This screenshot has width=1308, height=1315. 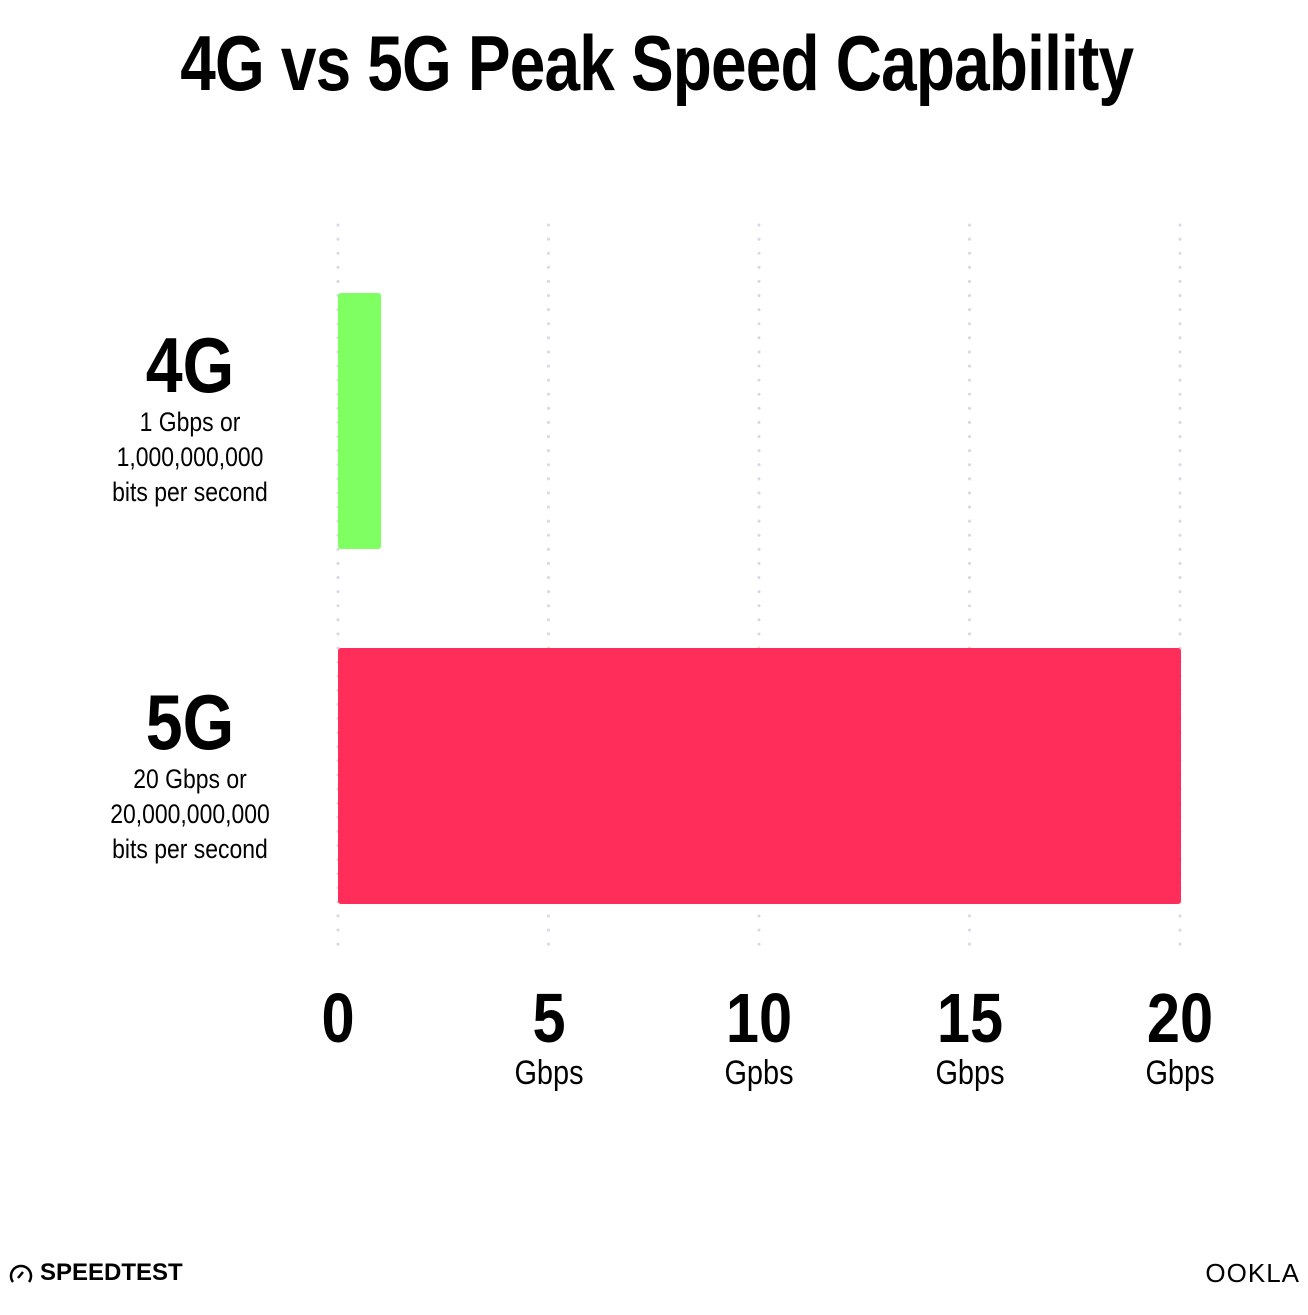 I want to click on category-name: 4G, so click(x=190, y=365).